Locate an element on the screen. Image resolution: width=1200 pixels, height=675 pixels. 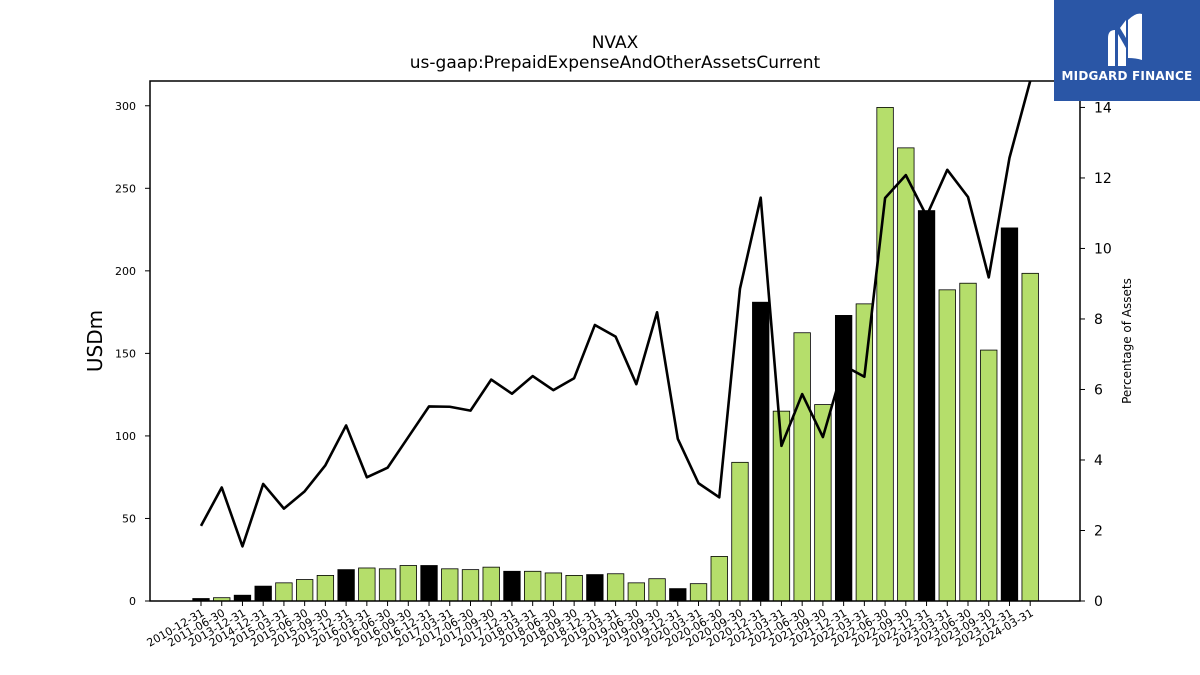
right-y-axis: 0 2 4 6 8 10 12 14 is located at coordinates (1096, 355).